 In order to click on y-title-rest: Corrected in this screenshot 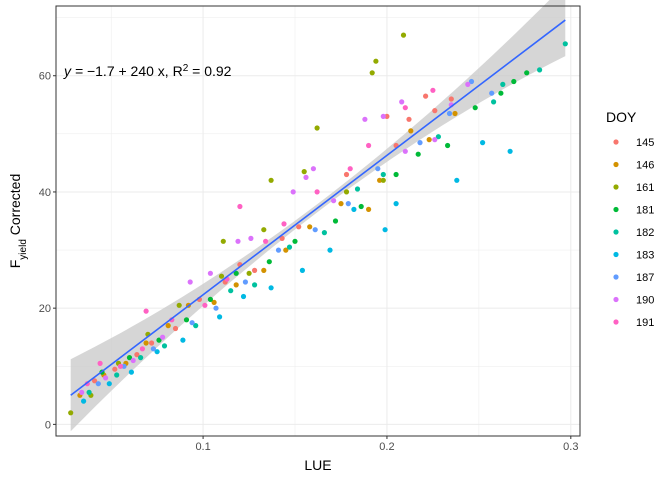, I will do `click(15, 206)`.